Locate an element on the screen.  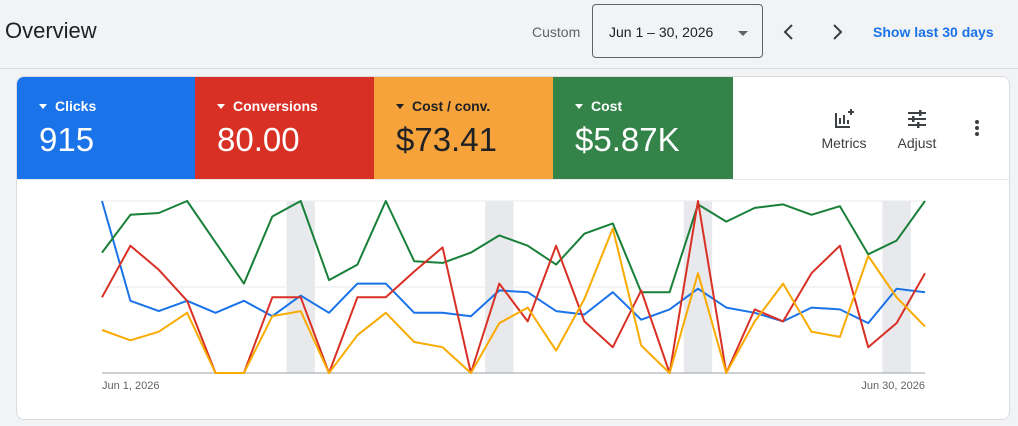
x-tick-label-end: Jun 30, 2026 is located at coordinates (893, 386).